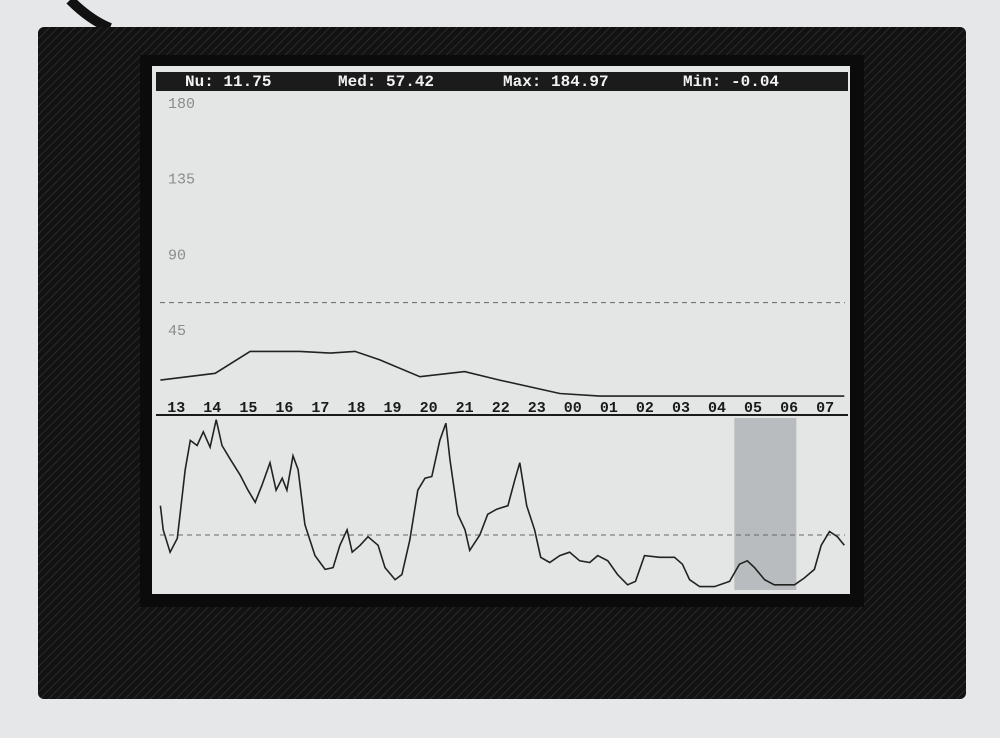  I want to click on x-tick-label: 14, so click(212, 408).